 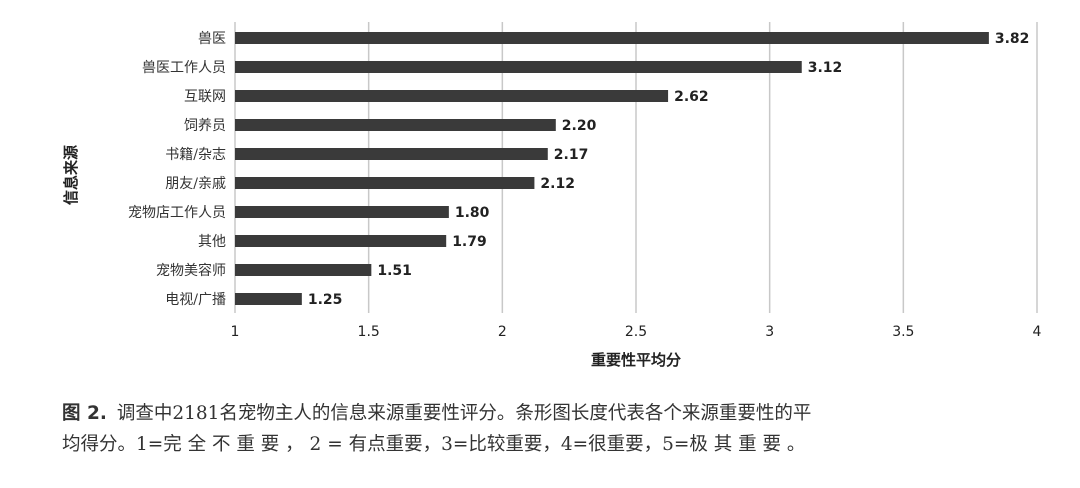 I want to click on category-label: 互联网, so click(x=205, y=97).